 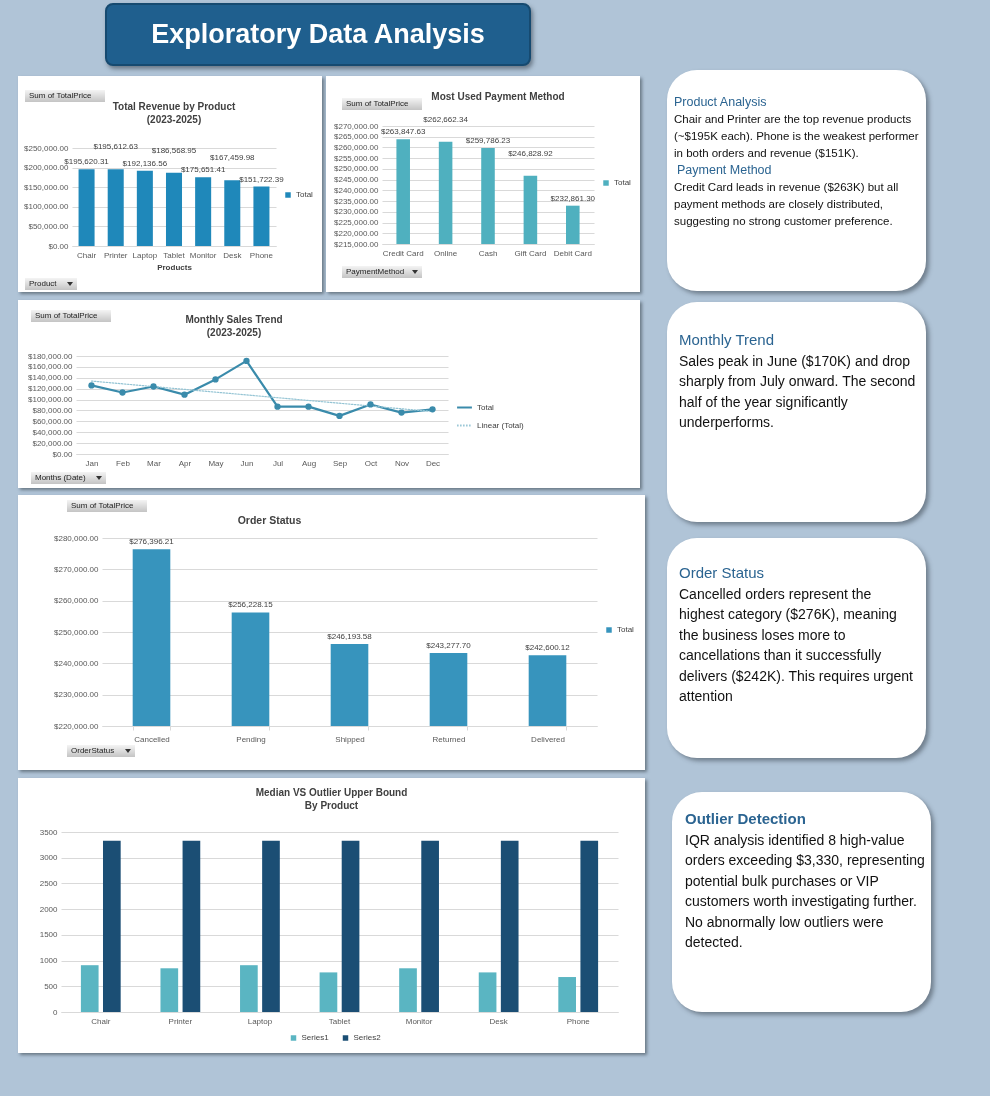 What do you see at coordinates (796, 645) in the screenshot?
I see `text: Cancelled orders represent the highest category ($276K), meaning the business loses more to cancellations than it successfully delivers ($242K). This requires urgent attention` at bounding box center [796, 645].